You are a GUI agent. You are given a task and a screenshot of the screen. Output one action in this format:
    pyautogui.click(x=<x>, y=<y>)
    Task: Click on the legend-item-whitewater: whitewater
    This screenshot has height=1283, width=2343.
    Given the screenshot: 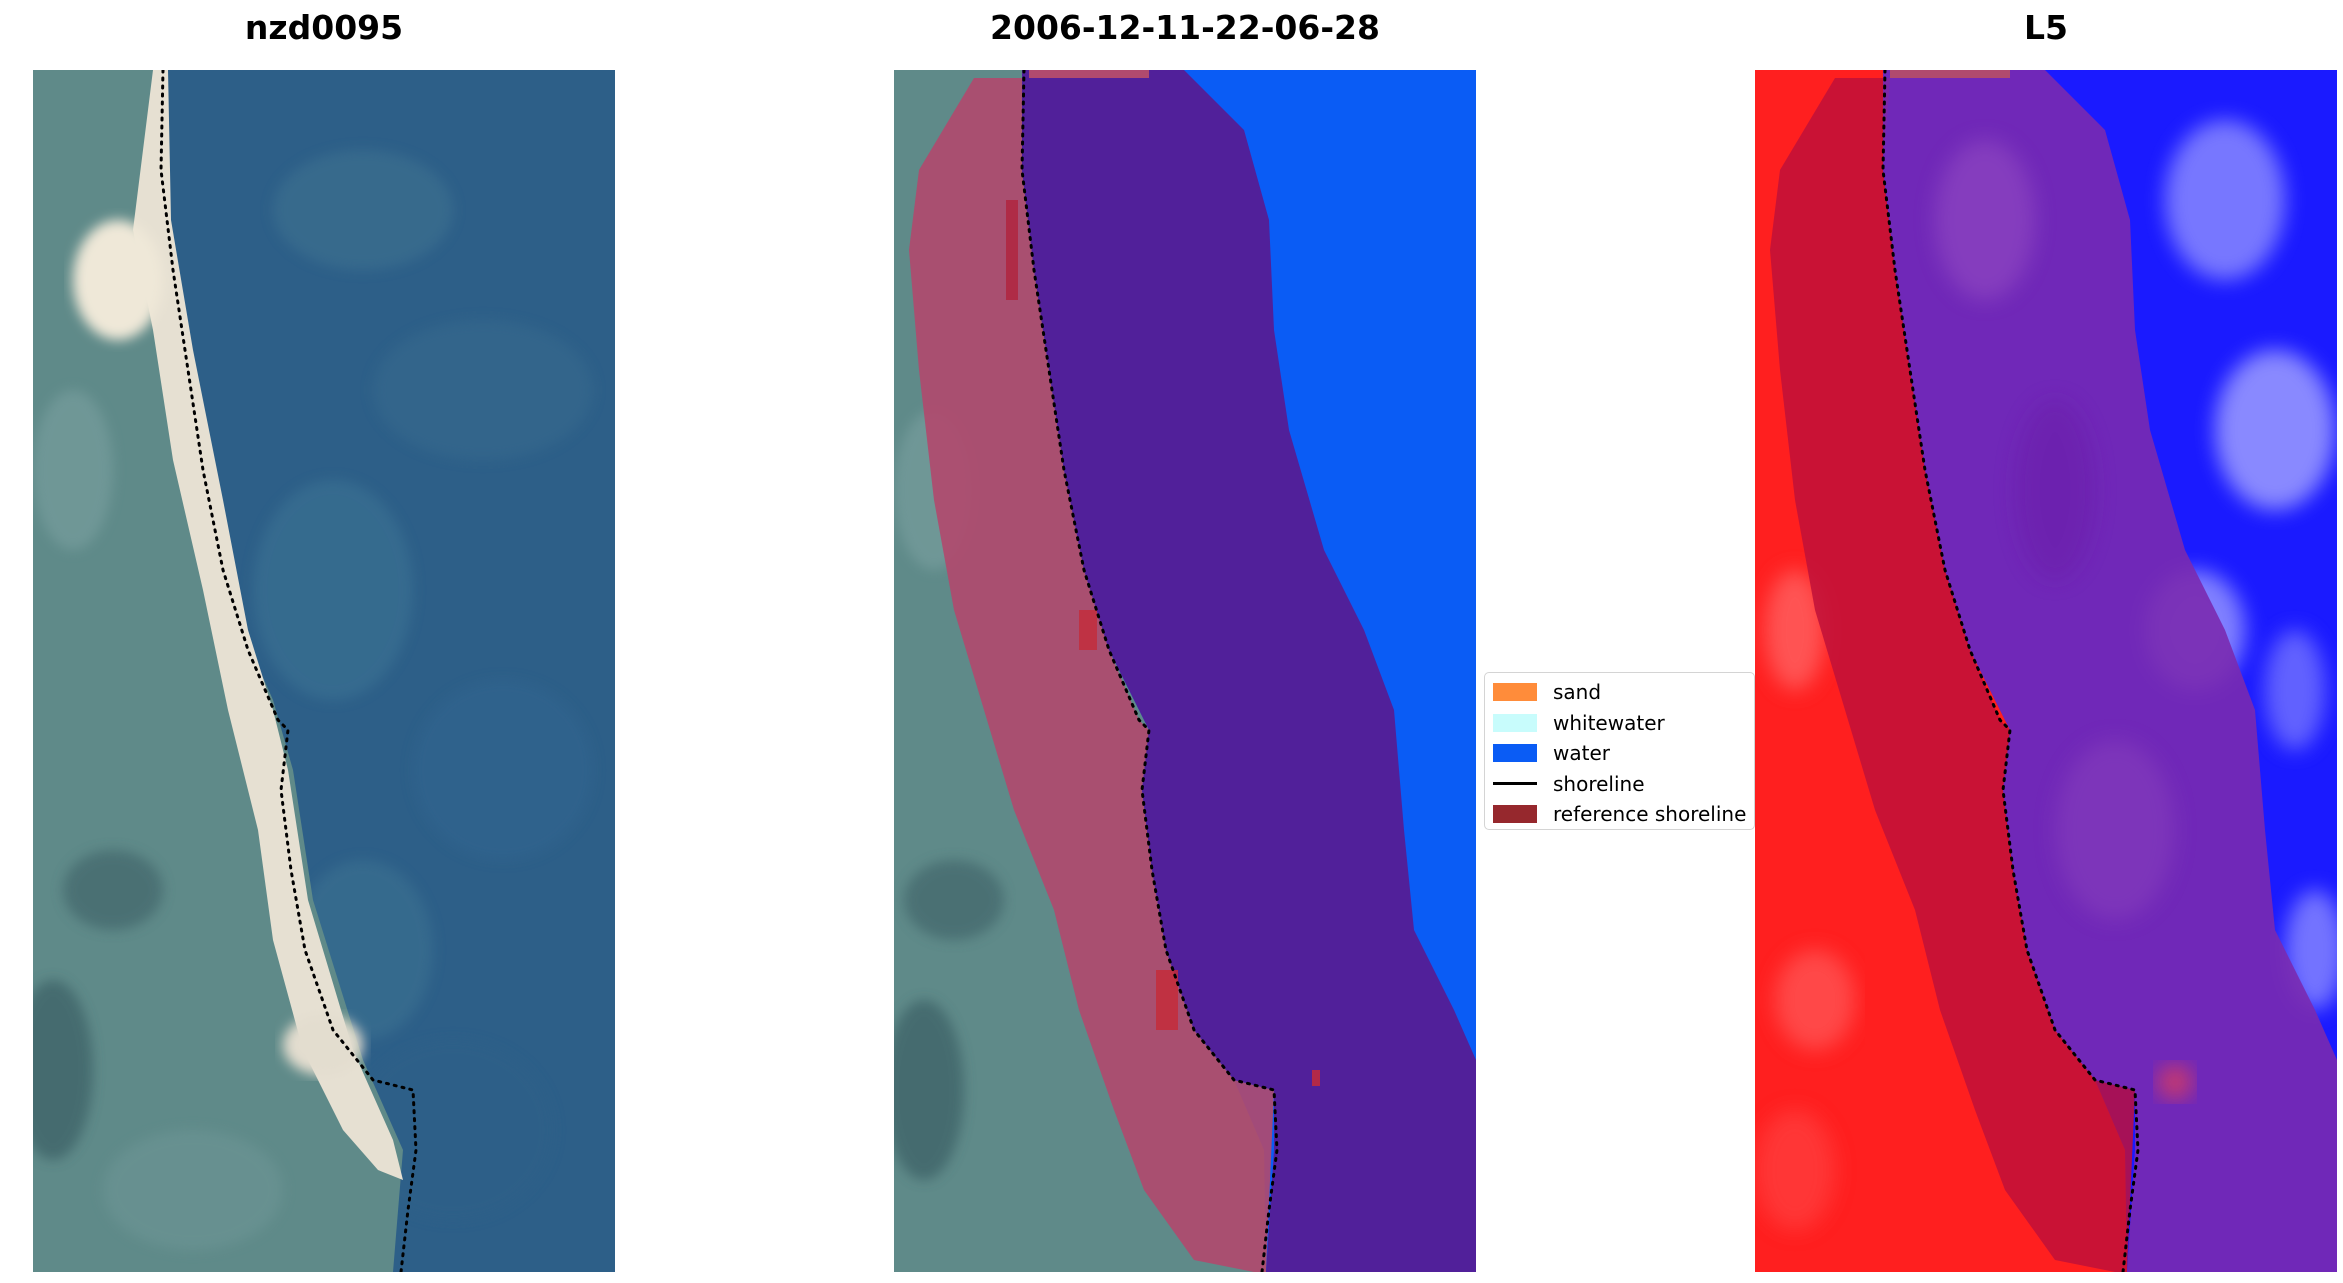 What is the action you would take?
    pyautogui.click(x=1623, y=723)
    